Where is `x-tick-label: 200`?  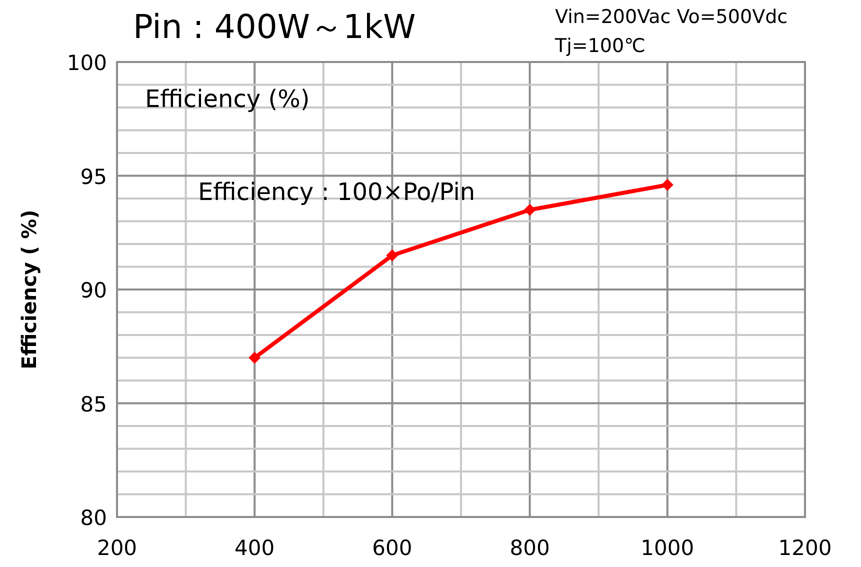
x-tick-label: 200 is located at coordinates (117, 548).